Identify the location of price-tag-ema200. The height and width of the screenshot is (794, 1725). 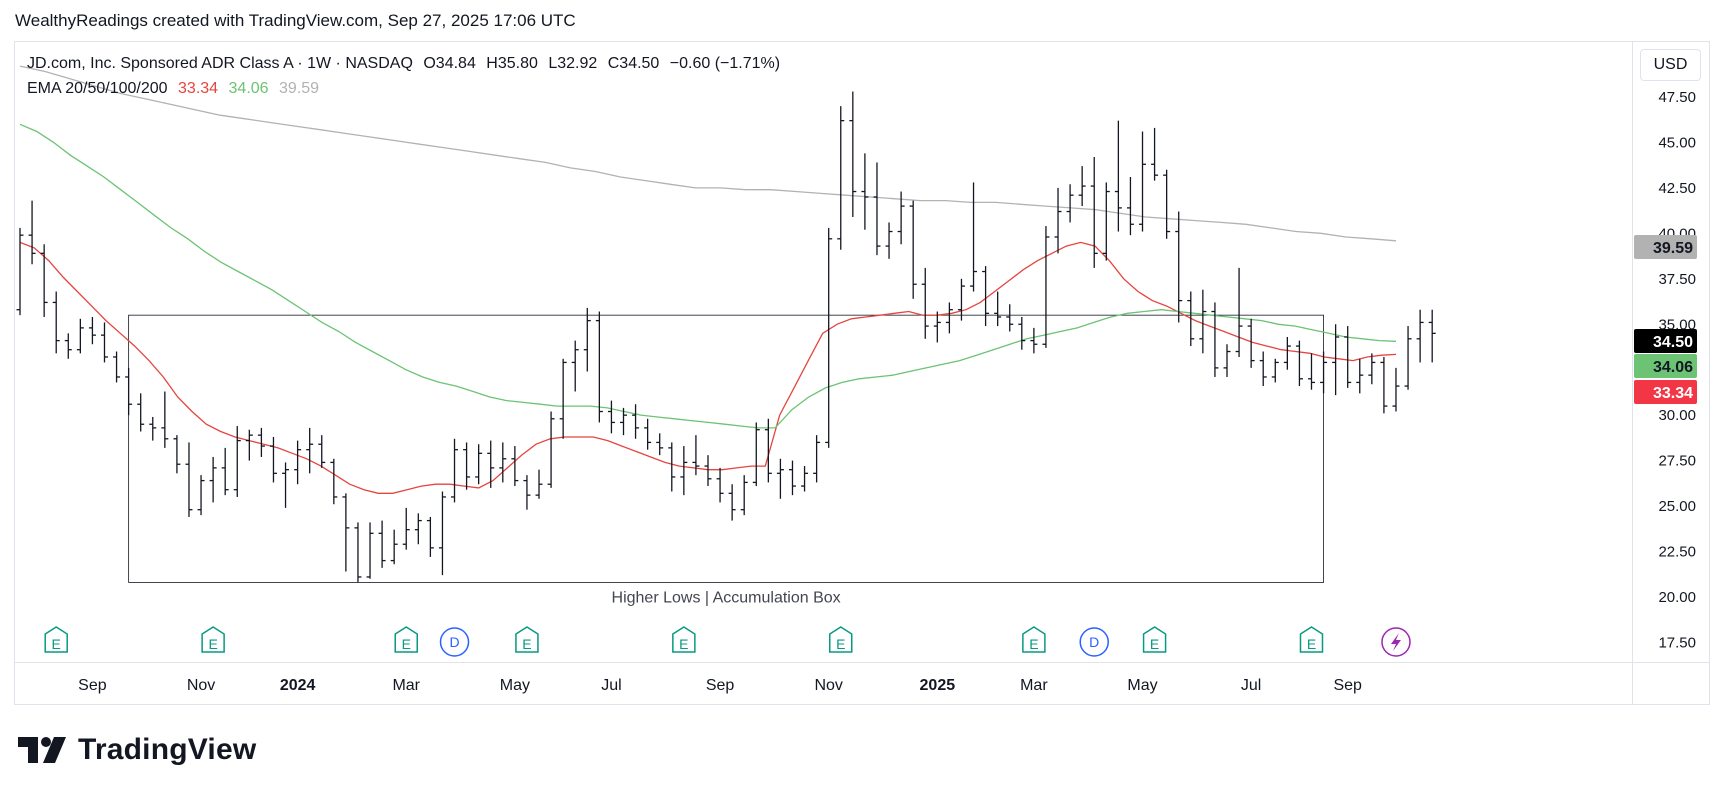
(1665, 247).